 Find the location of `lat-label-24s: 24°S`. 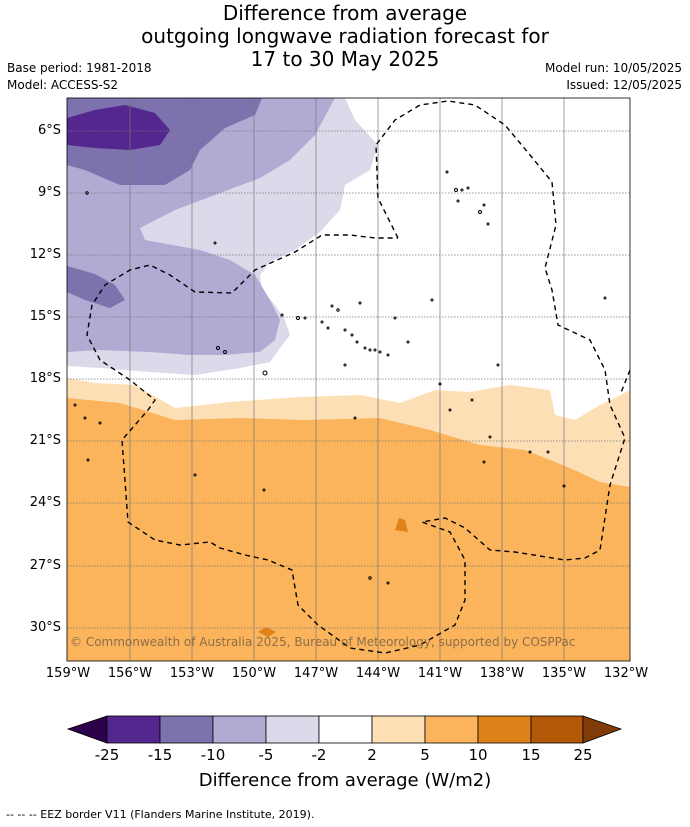

lat-label-24s: 24°S is located at coordinates (45, 502).